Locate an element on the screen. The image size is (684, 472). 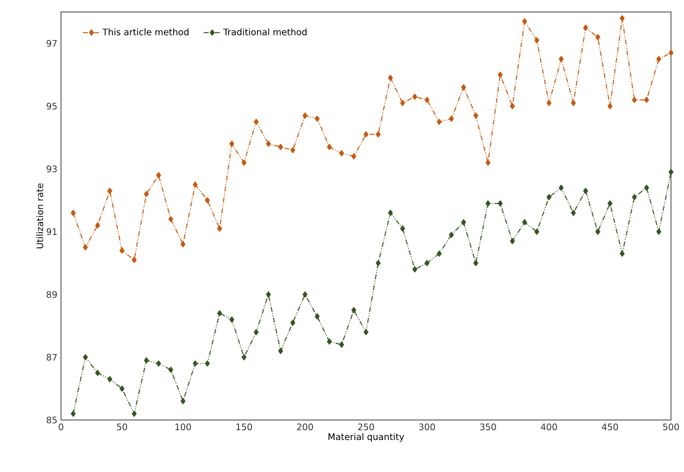
x-tick-label: 400 is located at coordinates (548, 427).